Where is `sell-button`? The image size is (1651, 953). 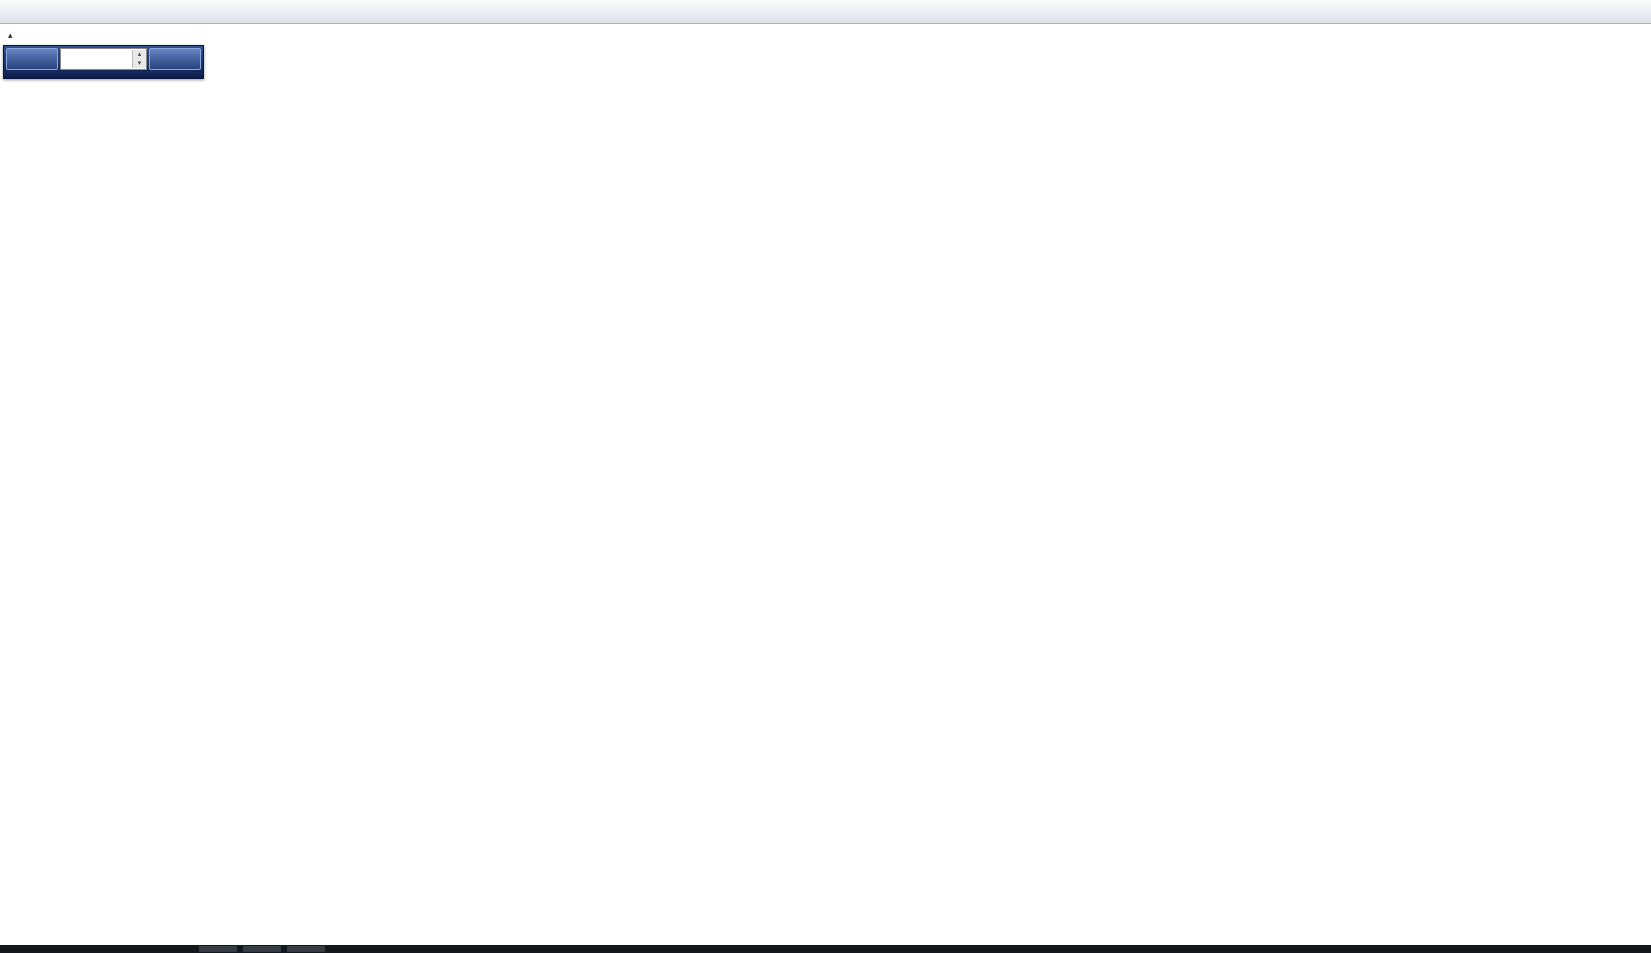
sell-button is located at coordinates (32, 59).